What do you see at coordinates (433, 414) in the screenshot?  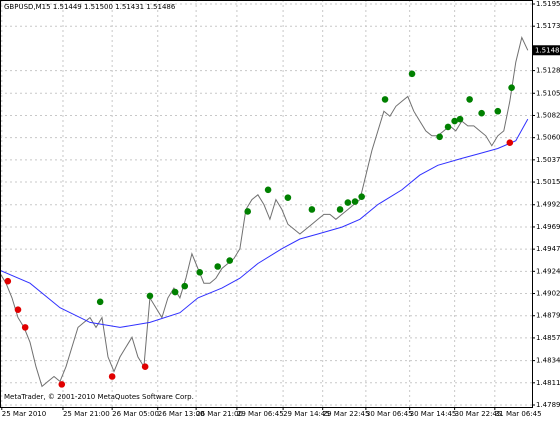 I see `x-tick-label: 30 Mar 14:45` at bounding box center [433, 414].